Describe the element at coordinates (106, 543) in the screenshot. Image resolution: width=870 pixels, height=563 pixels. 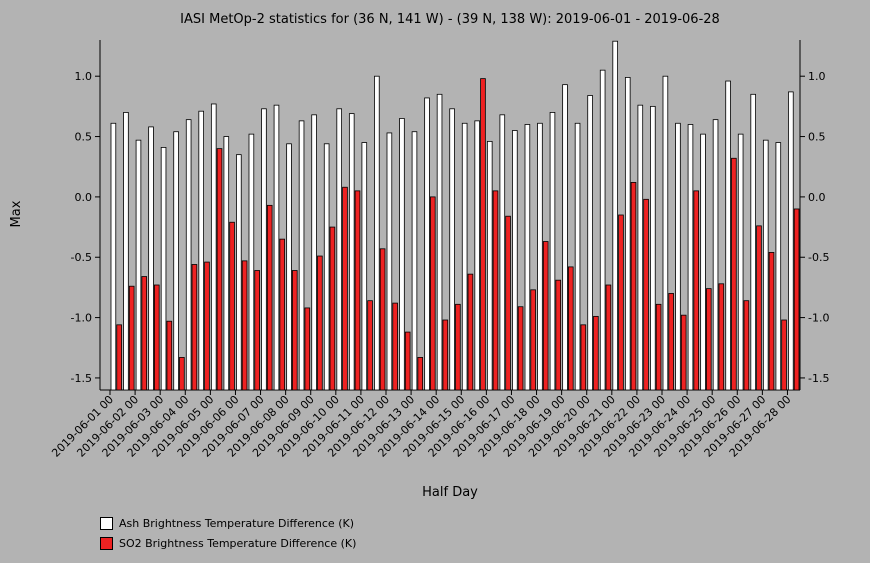
I see `legend-swatch-so2` at that location.